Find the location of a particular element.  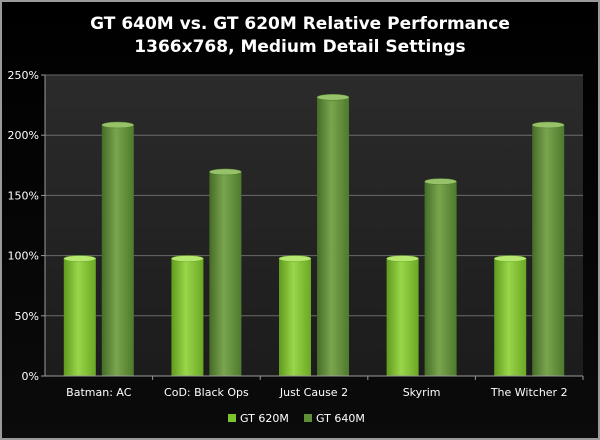

y-tick-label: 100% is located at coordinates (23, 256).